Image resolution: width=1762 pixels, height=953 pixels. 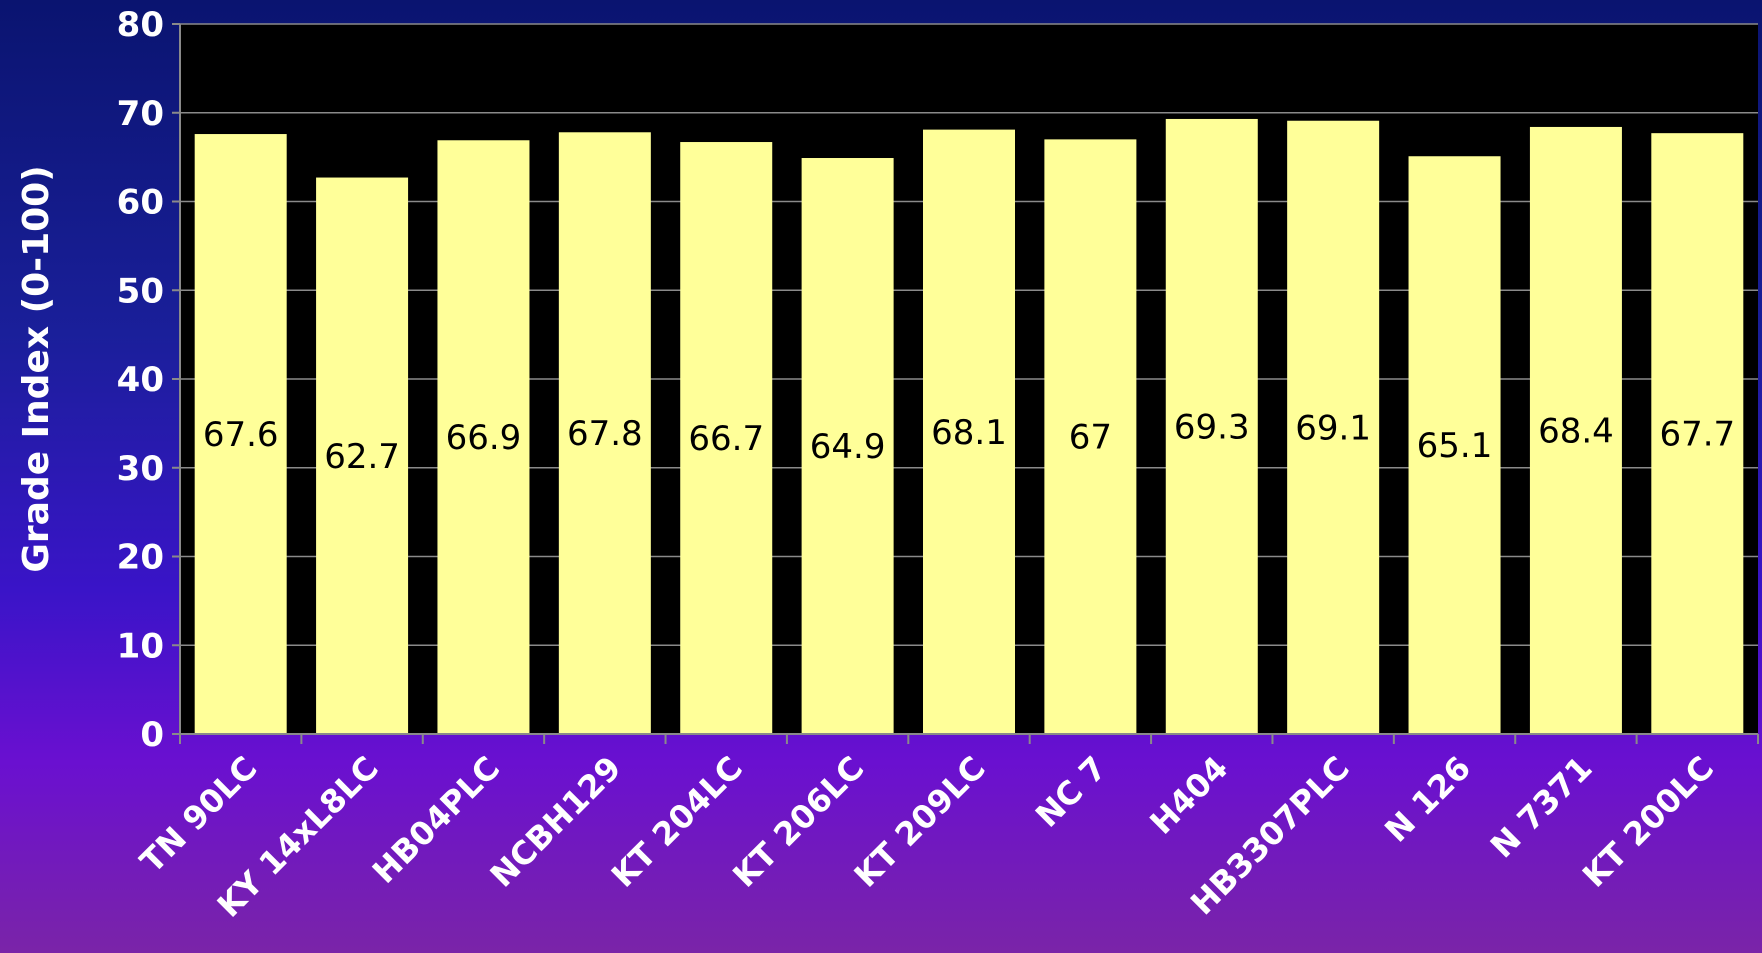 I want to click on data-label: 68.4, so click(x=1576, y=431).